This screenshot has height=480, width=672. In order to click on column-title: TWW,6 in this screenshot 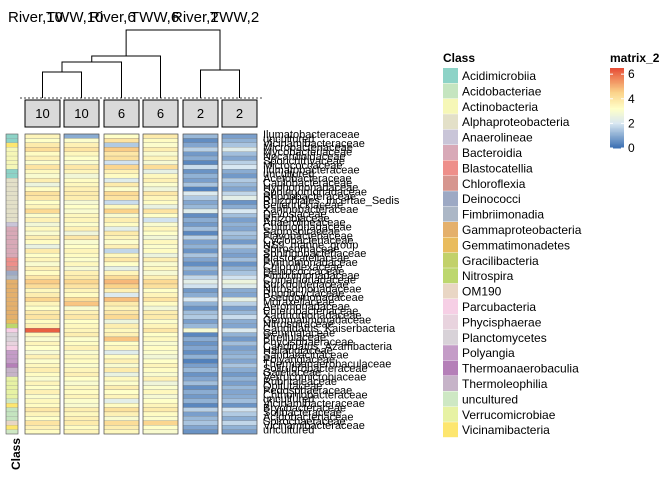, I will do `click(154, 17)`.